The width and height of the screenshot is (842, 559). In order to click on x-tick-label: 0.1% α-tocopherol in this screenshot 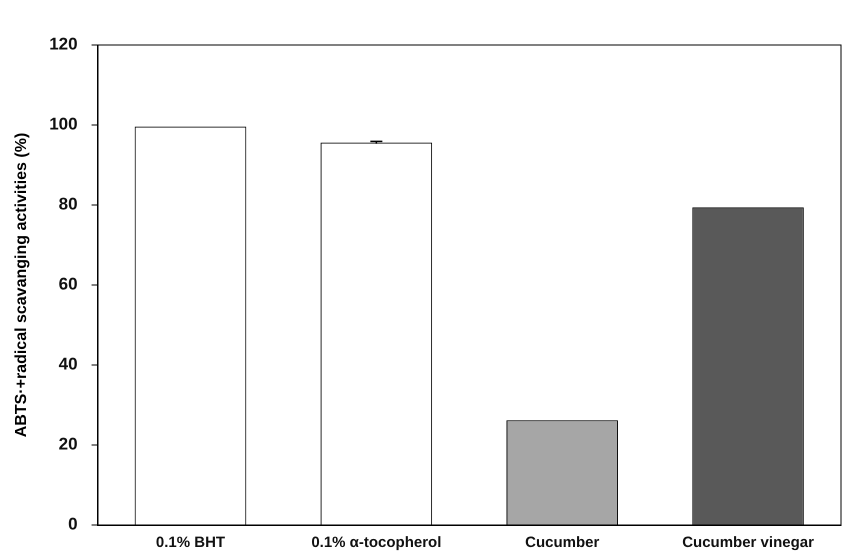, I will do `click(376, 543)`.